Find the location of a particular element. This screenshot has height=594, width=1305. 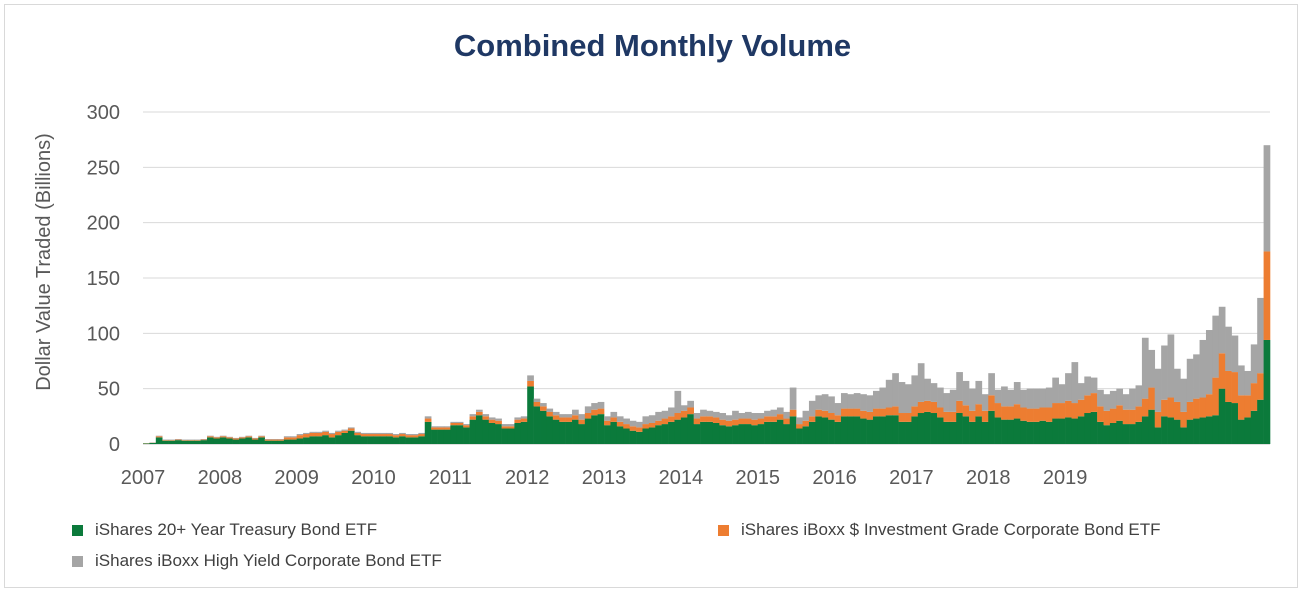

x-tick-label: 2013 is located at coordinates (604, 478).